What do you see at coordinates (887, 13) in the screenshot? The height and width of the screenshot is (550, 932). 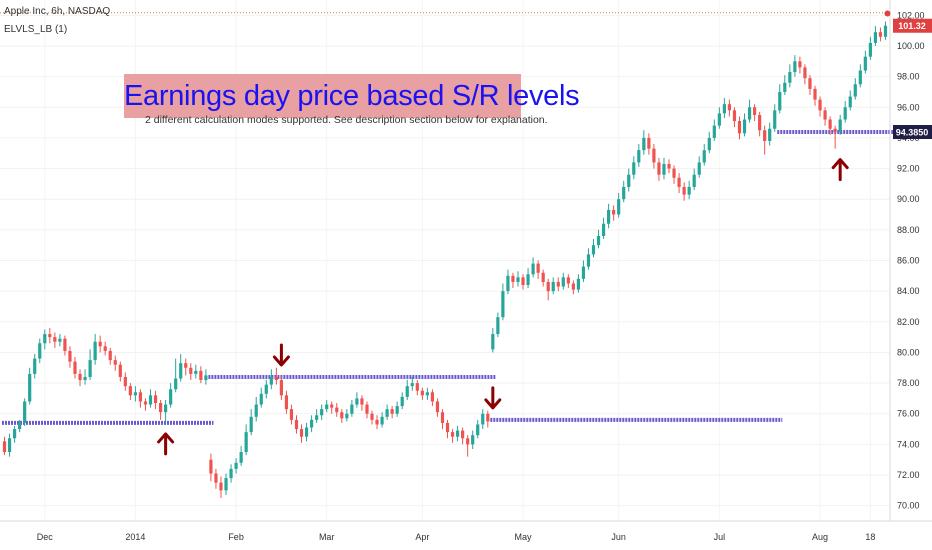 I see `last-price-dot` at bounding box center [887, 13].